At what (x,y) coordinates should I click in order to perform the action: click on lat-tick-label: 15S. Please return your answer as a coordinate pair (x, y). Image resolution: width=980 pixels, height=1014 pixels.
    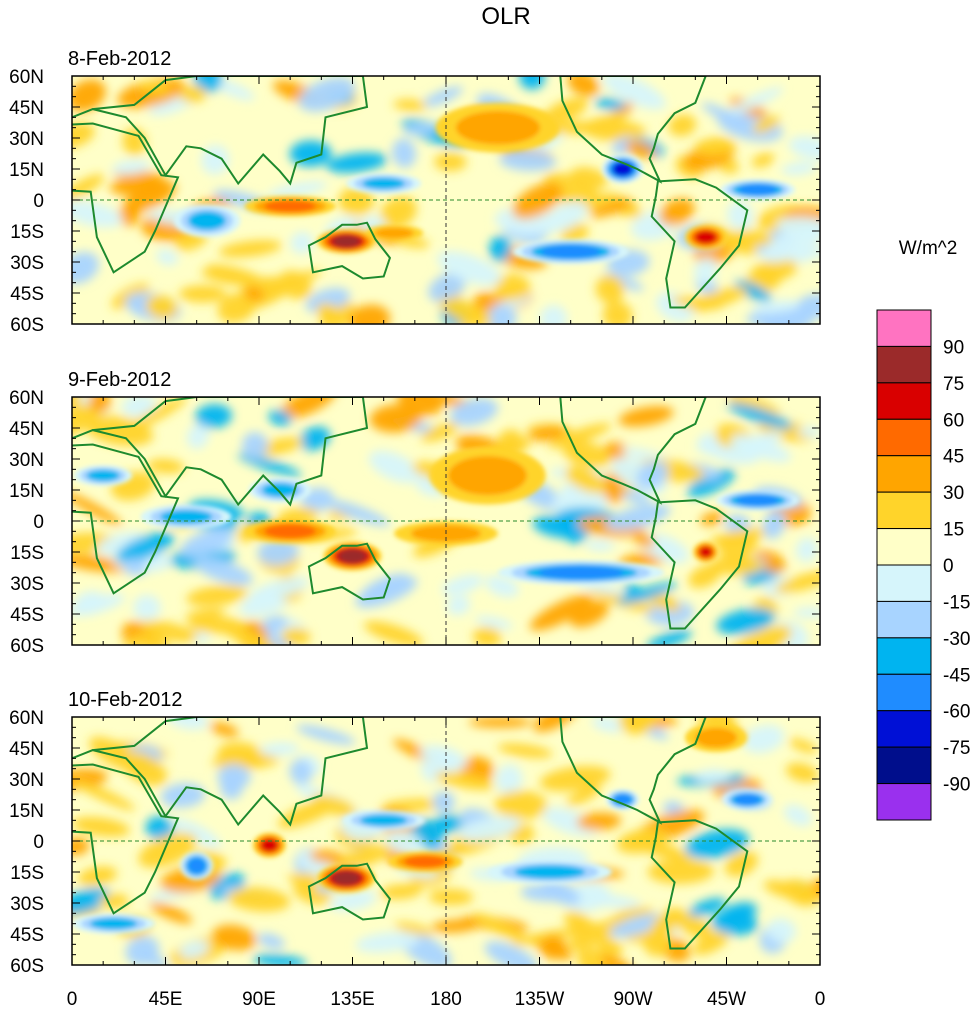
    Looking at the image, I should click on (27, 232).